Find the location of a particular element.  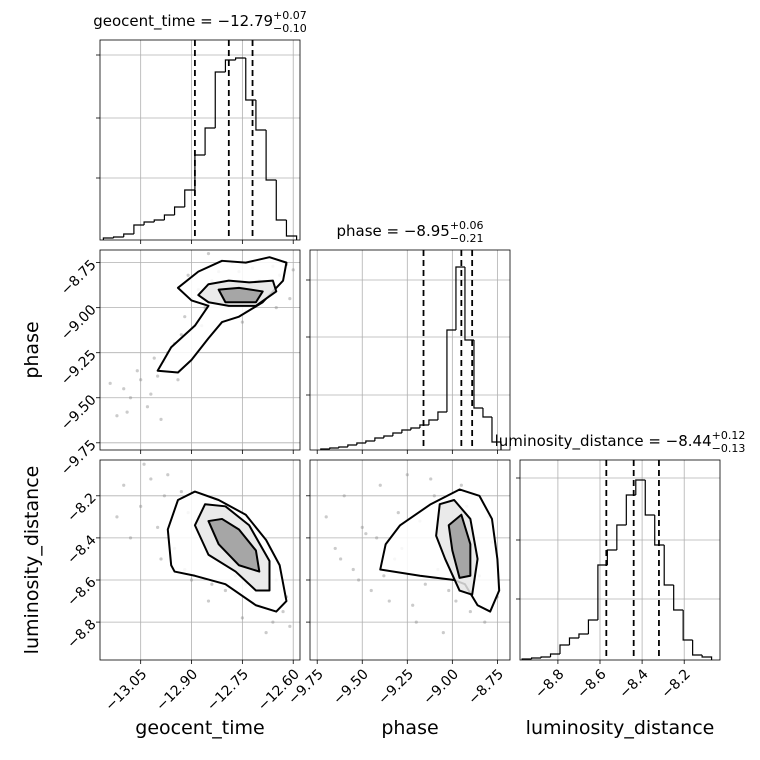

panel: geocent_time = −12.79+0.07 −0.10 is located at coordinates (200, 126).